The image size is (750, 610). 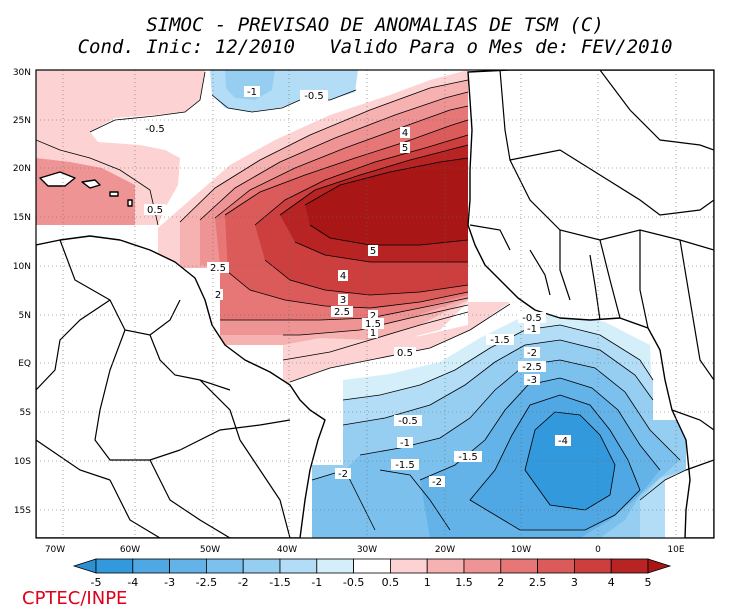 I want to click on contour-label: -4, so click(x=563, y=441).